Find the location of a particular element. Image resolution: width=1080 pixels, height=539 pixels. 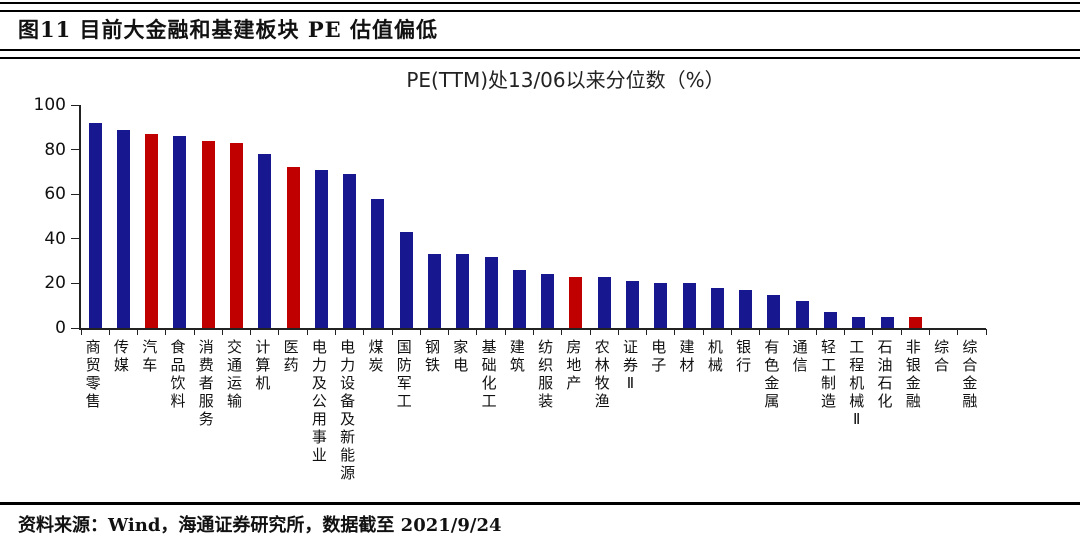

x-axis-label: 电子 is located at coordinates (659, 356).